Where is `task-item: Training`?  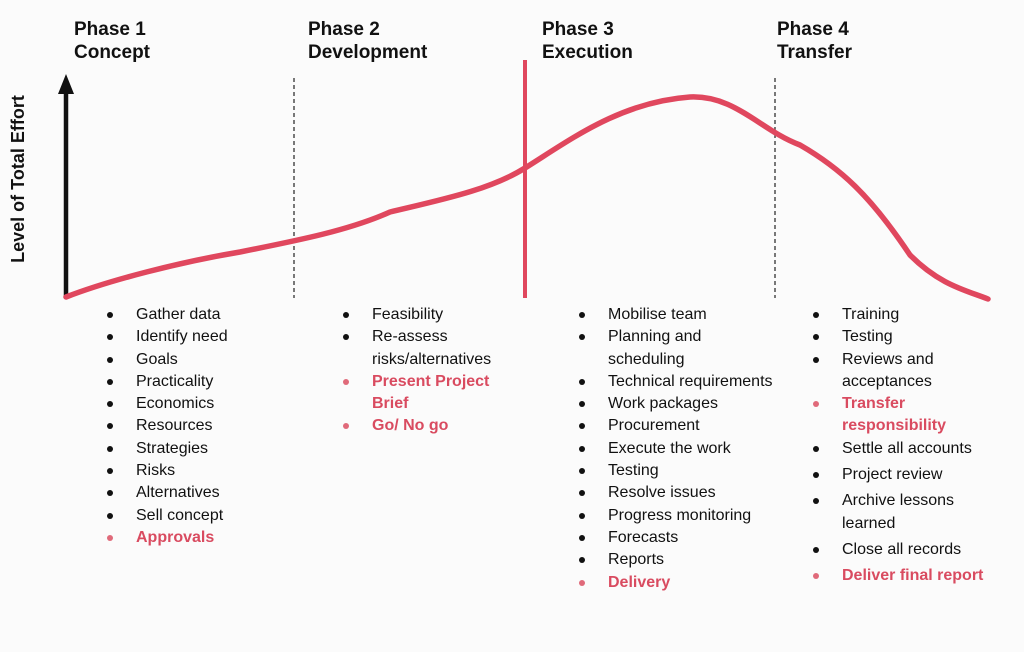 task-item: Training is located at coordinates (908, 315).